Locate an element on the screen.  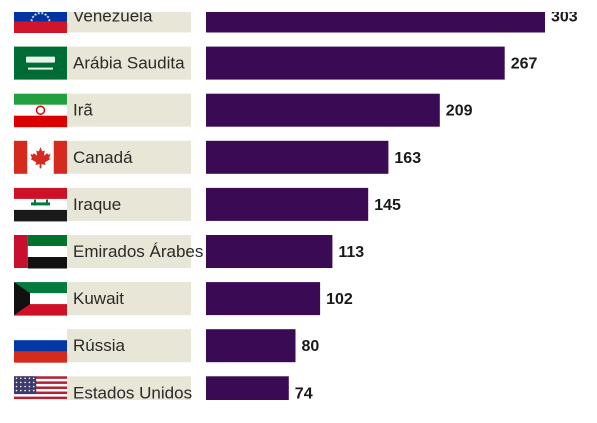
category-label: Canadá is located at coordinates (103, 157).